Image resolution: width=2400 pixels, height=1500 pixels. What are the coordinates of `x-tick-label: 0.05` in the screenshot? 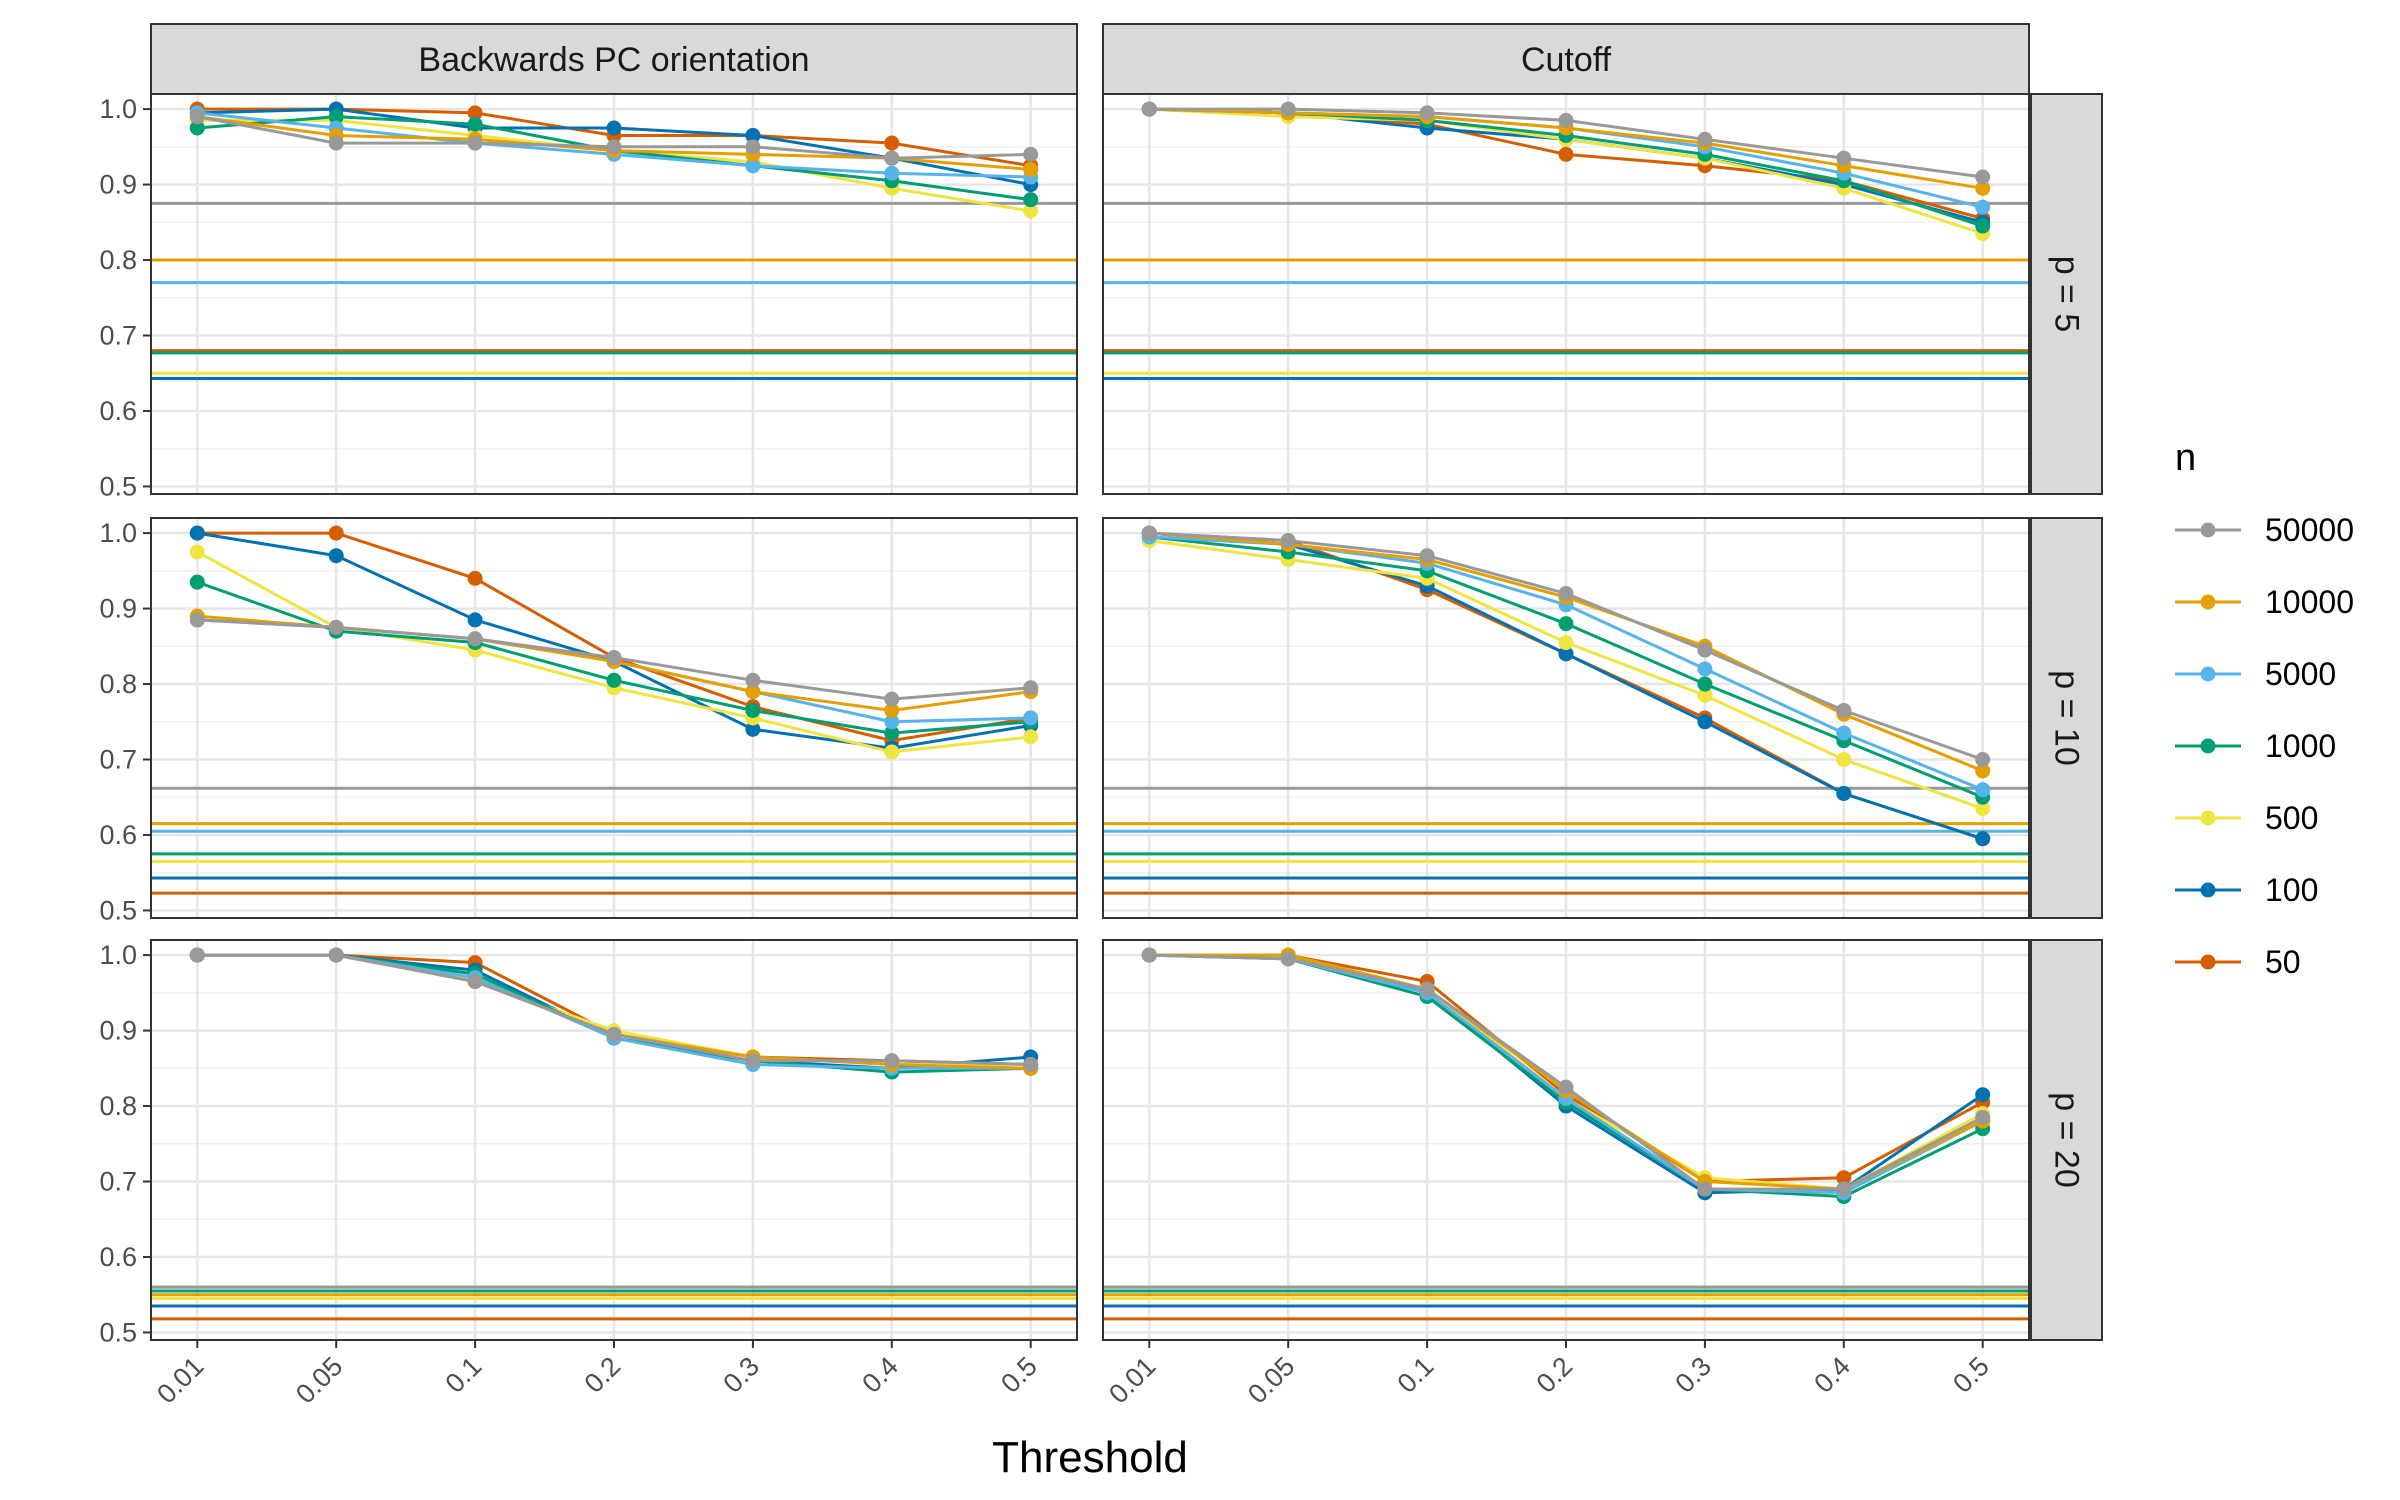 It's located at (319, 1380).